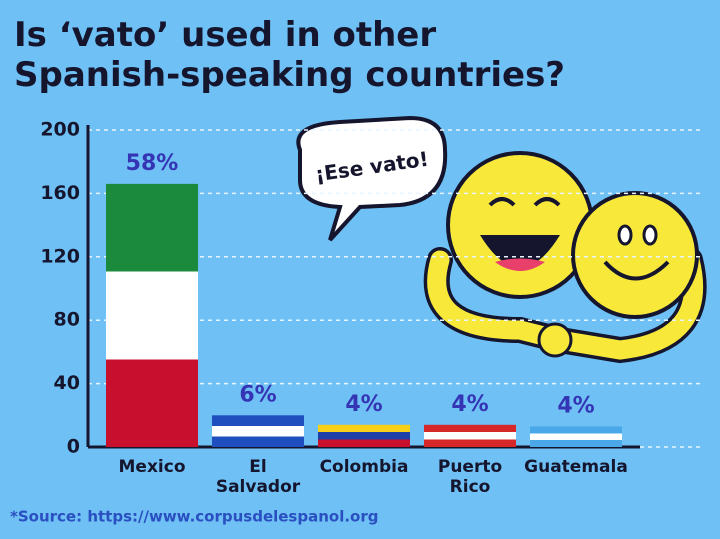 The height and width of the screenshot is (539, 720). What do you see at coordinates (73, 447) in the screenshot?
I see `y-tick-label: 0` at bounding box center [73, 447].